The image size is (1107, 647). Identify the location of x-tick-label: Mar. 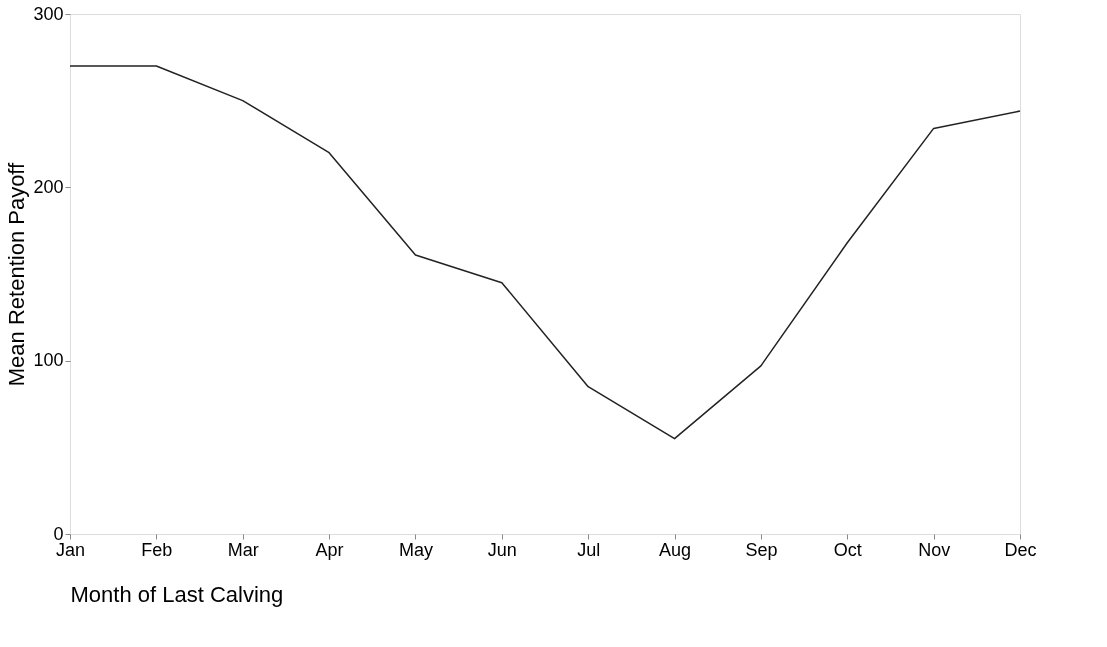
(243, 549).